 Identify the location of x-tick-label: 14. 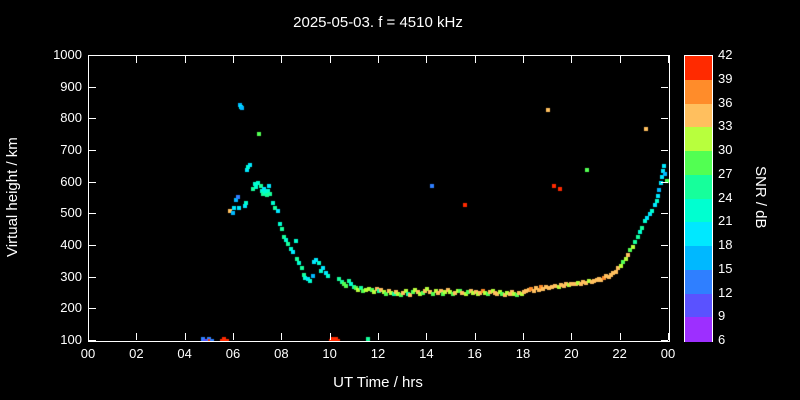
(426, 353).